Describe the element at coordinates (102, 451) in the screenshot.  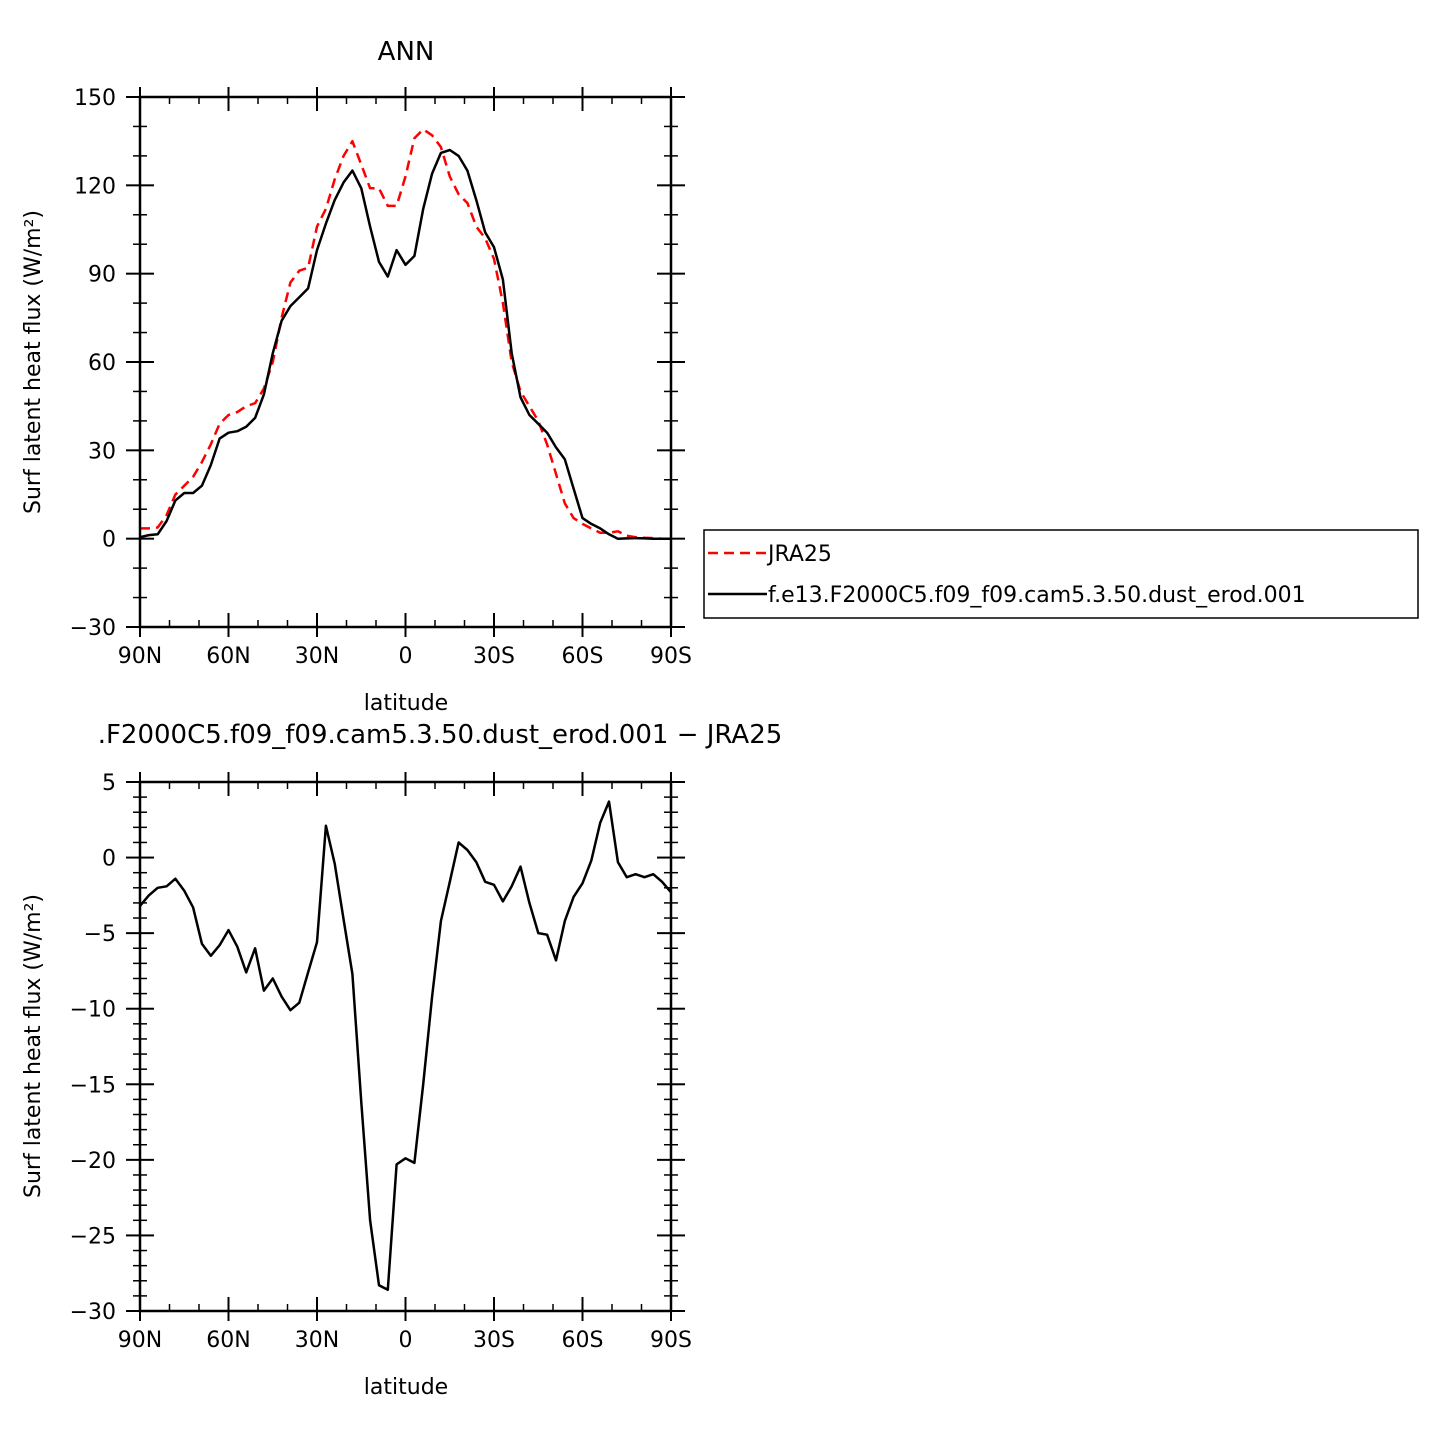
I see `y-tick-label: 30` at that location.